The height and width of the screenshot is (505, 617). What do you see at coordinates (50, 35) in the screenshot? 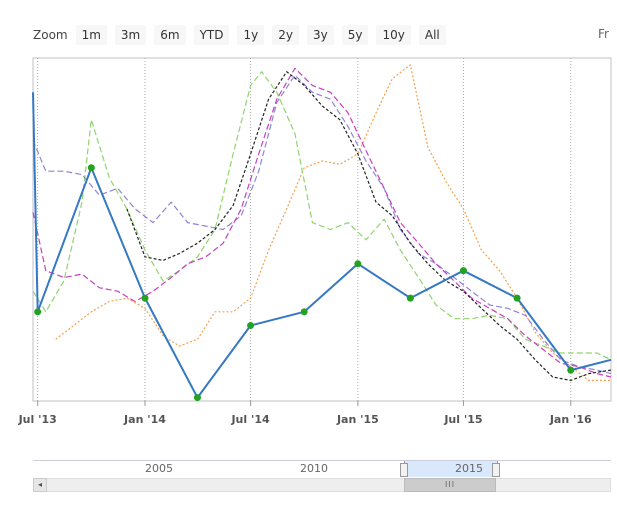
I see `zoom-label: Zoom` at bounding box center [50, 35].